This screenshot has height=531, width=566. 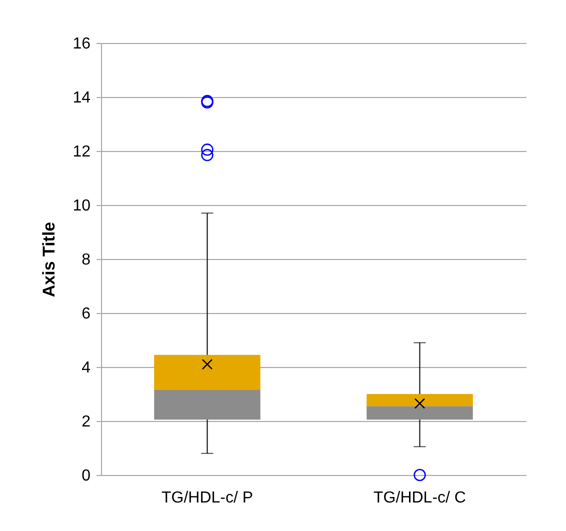 I want to click on y-tick-label: 12, so click(x=81, y=152).